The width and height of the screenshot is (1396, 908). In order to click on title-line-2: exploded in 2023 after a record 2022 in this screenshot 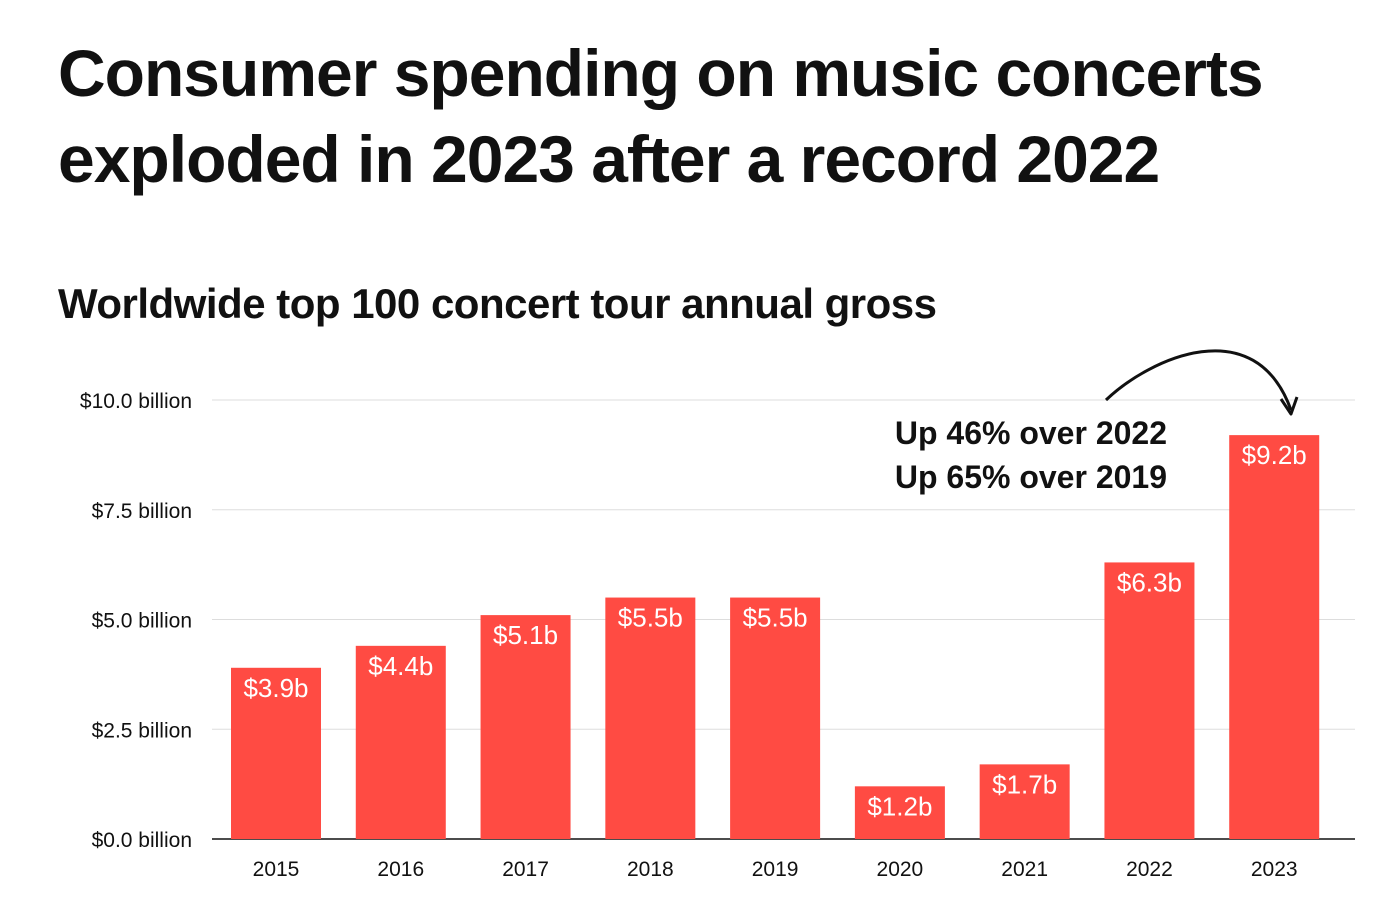, I will do `click(609, 159)`.